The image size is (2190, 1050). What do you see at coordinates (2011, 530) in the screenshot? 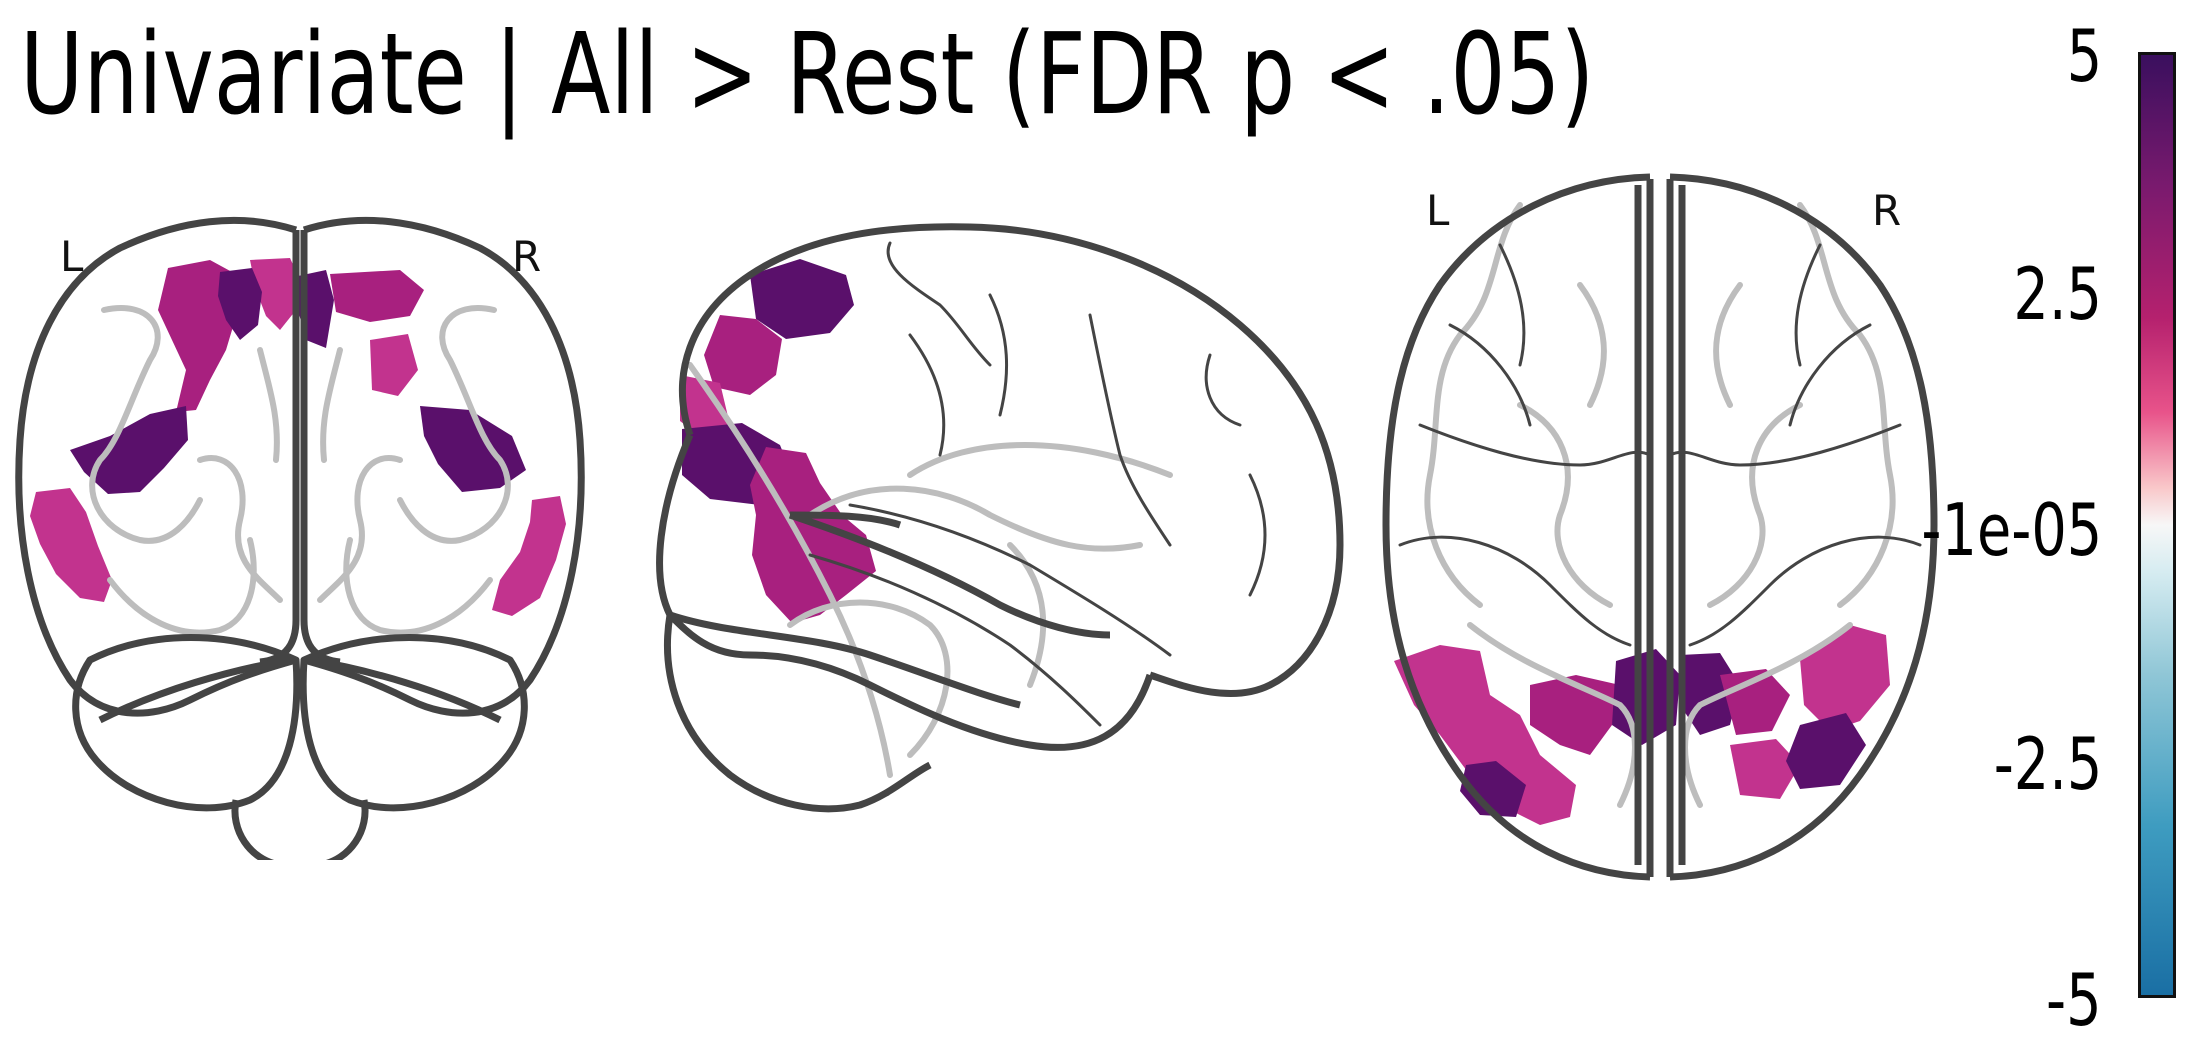
I see `colorbar-tick-label: -1e-05` at bounding box center [2011, 530].